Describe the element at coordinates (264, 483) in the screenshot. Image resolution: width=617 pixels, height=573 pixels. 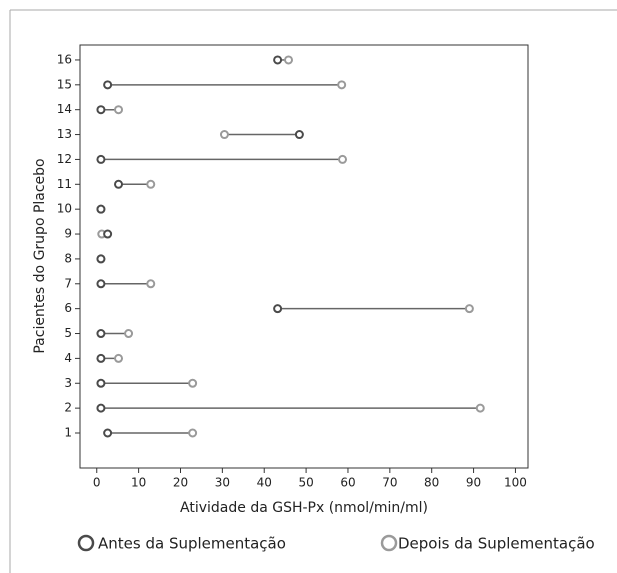
I see `x-tick-label: 40` at that location.